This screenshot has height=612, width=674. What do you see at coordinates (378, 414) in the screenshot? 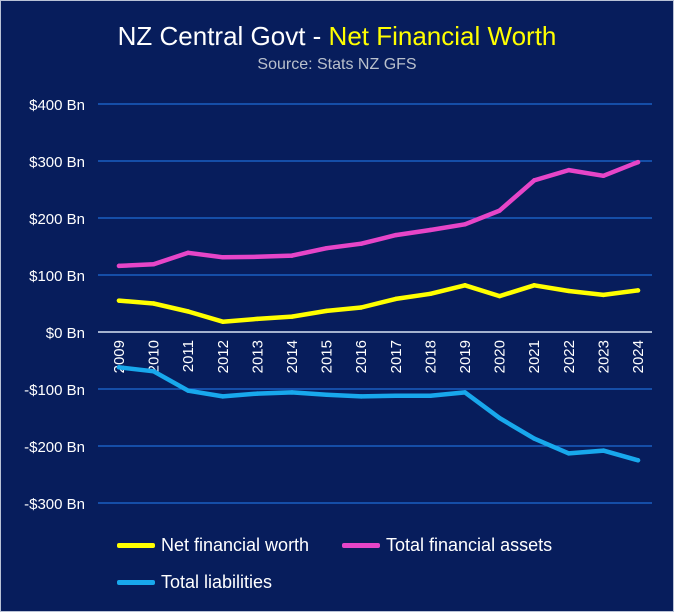
I see `series-line-total-liabilities` at bounding box center [378, 414].